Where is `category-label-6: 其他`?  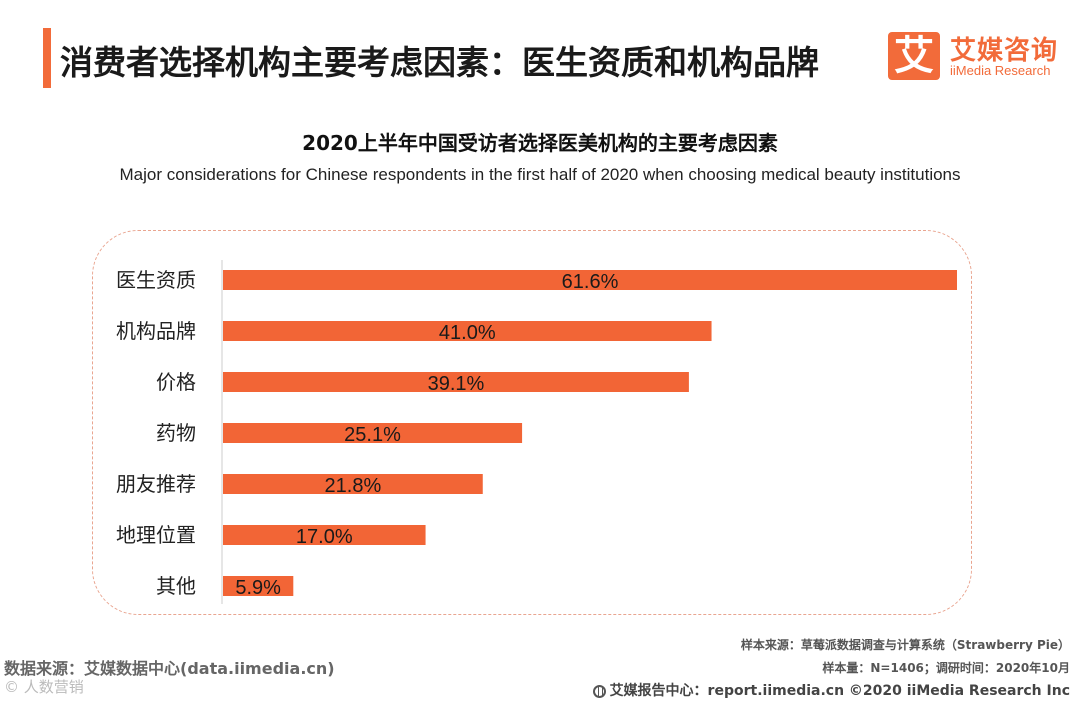 category-label-6: 其他 is located at coordinates (176, 586).